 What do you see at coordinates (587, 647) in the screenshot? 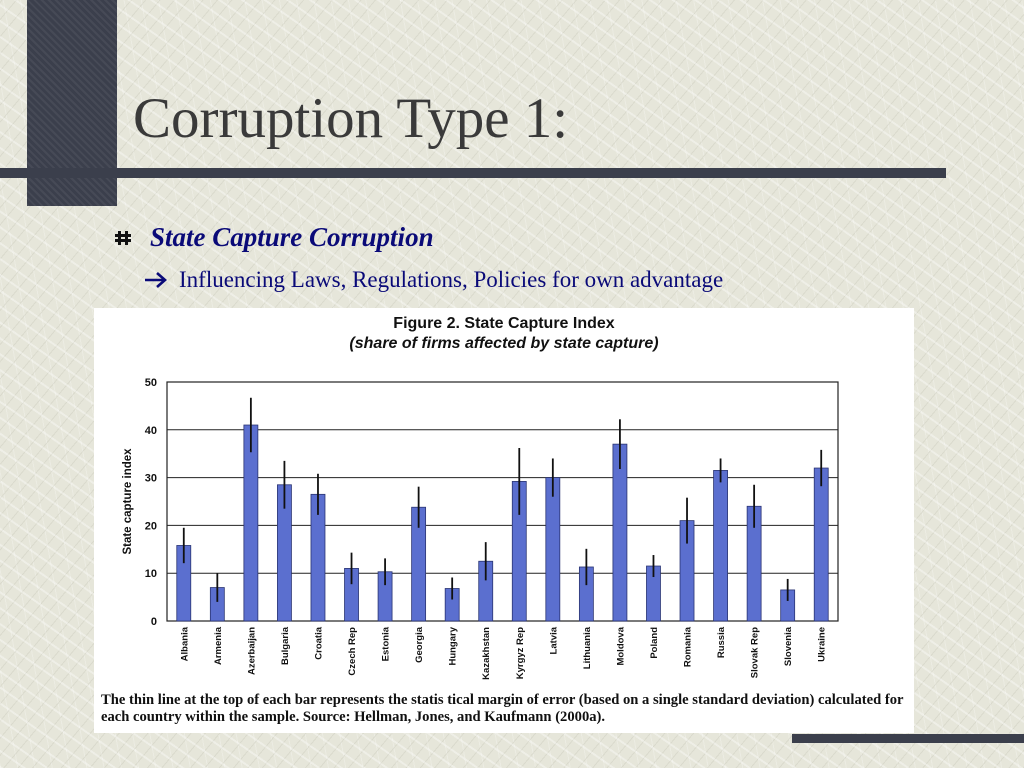
I see `x-tick-label: Lithuania` at bounding box center [587, 647].